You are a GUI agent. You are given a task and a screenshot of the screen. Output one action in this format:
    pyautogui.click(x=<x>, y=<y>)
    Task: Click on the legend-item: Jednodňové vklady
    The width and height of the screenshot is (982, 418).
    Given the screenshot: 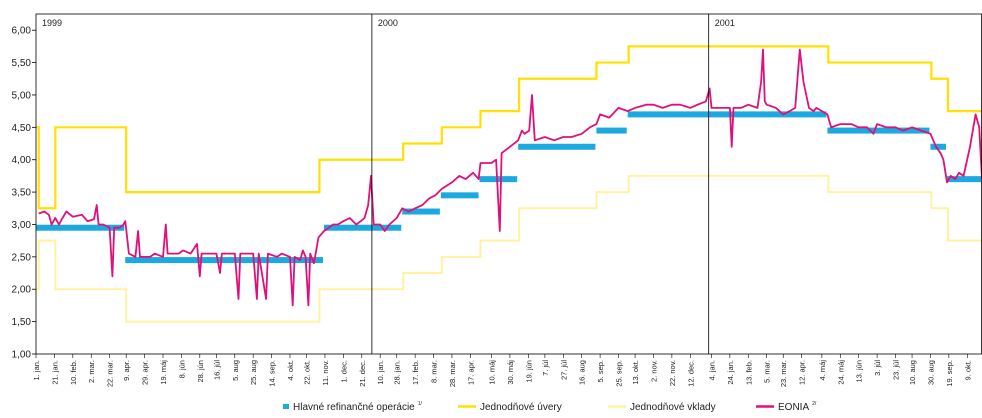 What is the action you would take?
    pyautogui.click(x=662, y=407)
    